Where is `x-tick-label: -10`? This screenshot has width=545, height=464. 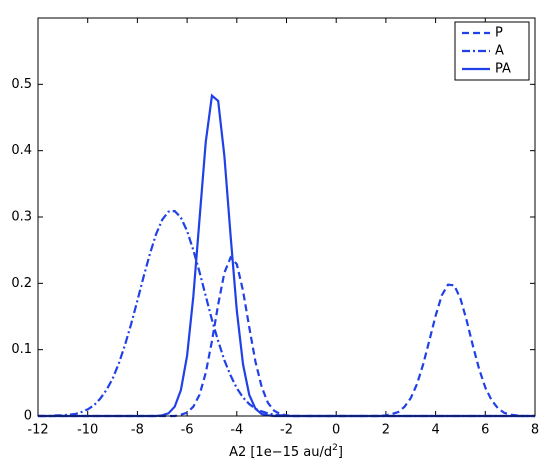
x-tick-label: -10 is located at coordinates (87, 430).